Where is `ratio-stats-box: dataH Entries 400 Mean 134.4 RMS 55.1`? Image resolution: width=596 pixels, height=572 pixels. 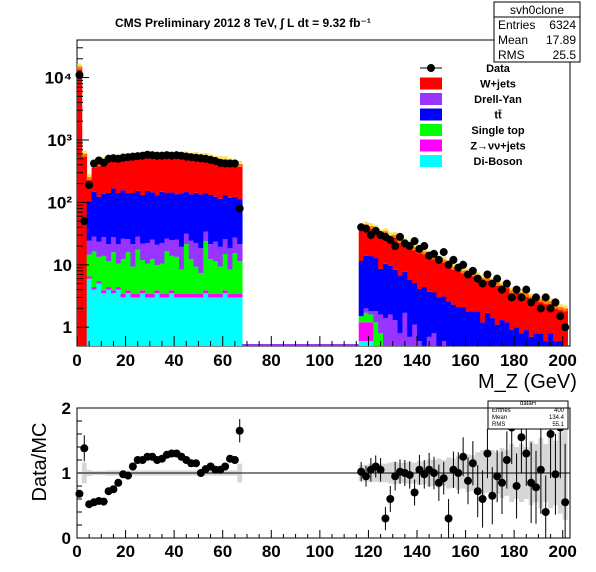 ratio-stats-box: dataH Entries 400 Mean 134.4 RMS 55.1 is located at coordinates (528, 415).